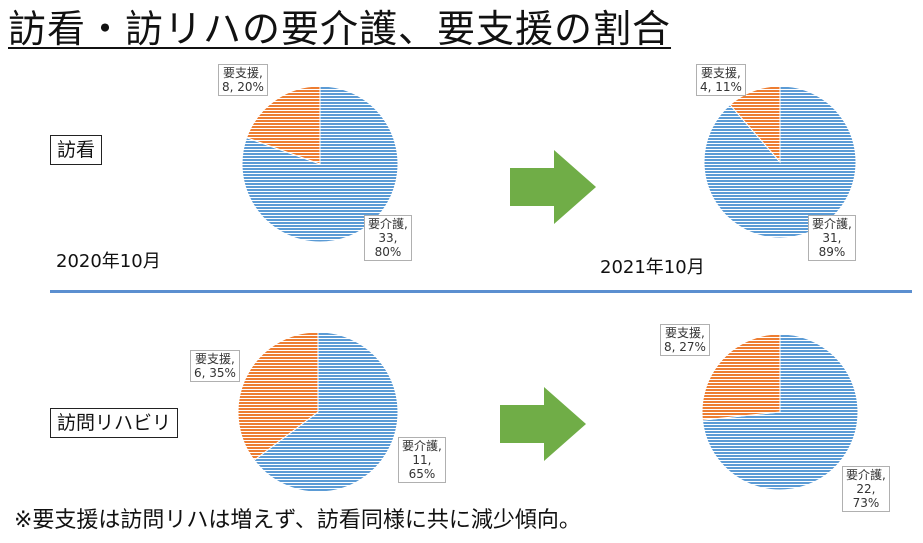  Describe the element at coordinates (76, 150) in the screenshot. I see `row-label-houkan: 訪看` at that location.